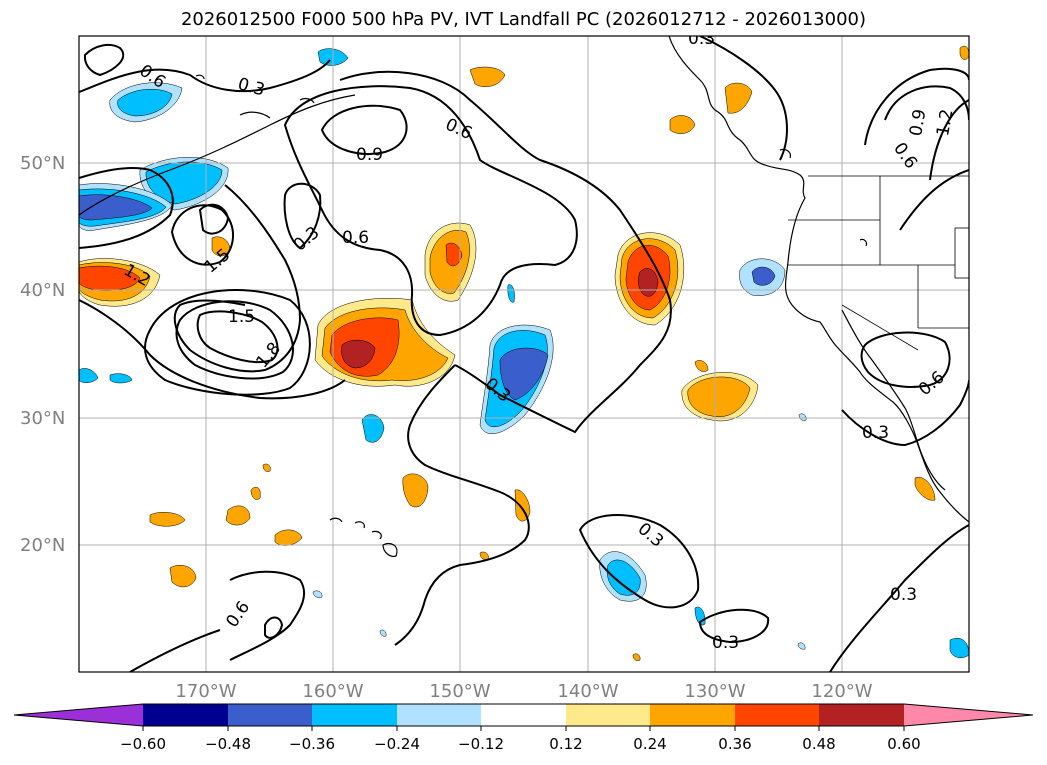 The height and width of the screenshot is (765, 1047). Describe the element at coordinates (332, 691) in the screenshot. I see `lon-label: 160°W` at that location.